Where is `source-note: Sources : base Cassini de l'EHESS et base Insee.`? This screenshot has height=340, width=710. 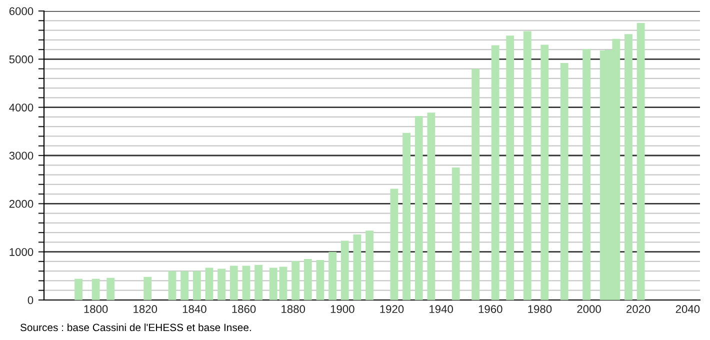
source-note: Sources : base Cassini de l'EHESS et base Insee. is located at coordinates (135, 327).